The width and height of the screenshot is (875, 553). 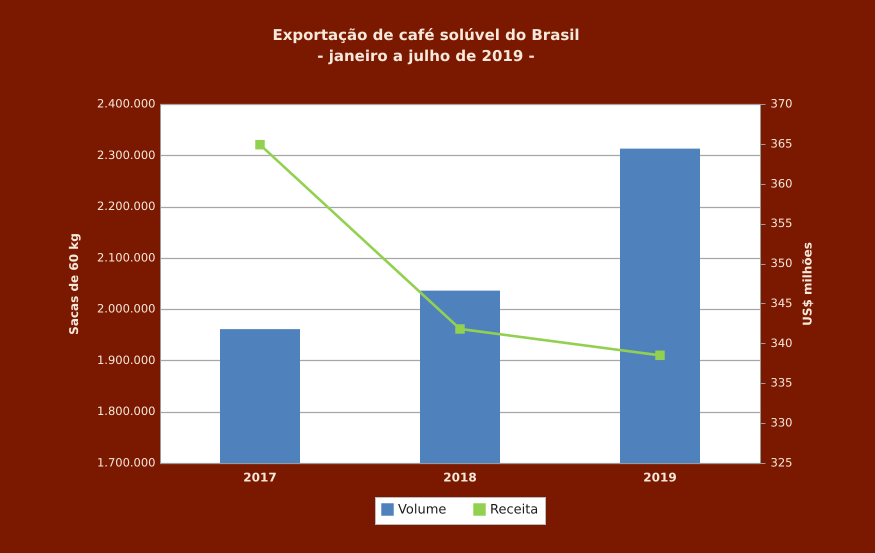 I want to click on x-tick-label: 2018, so click(x=460, y=477).